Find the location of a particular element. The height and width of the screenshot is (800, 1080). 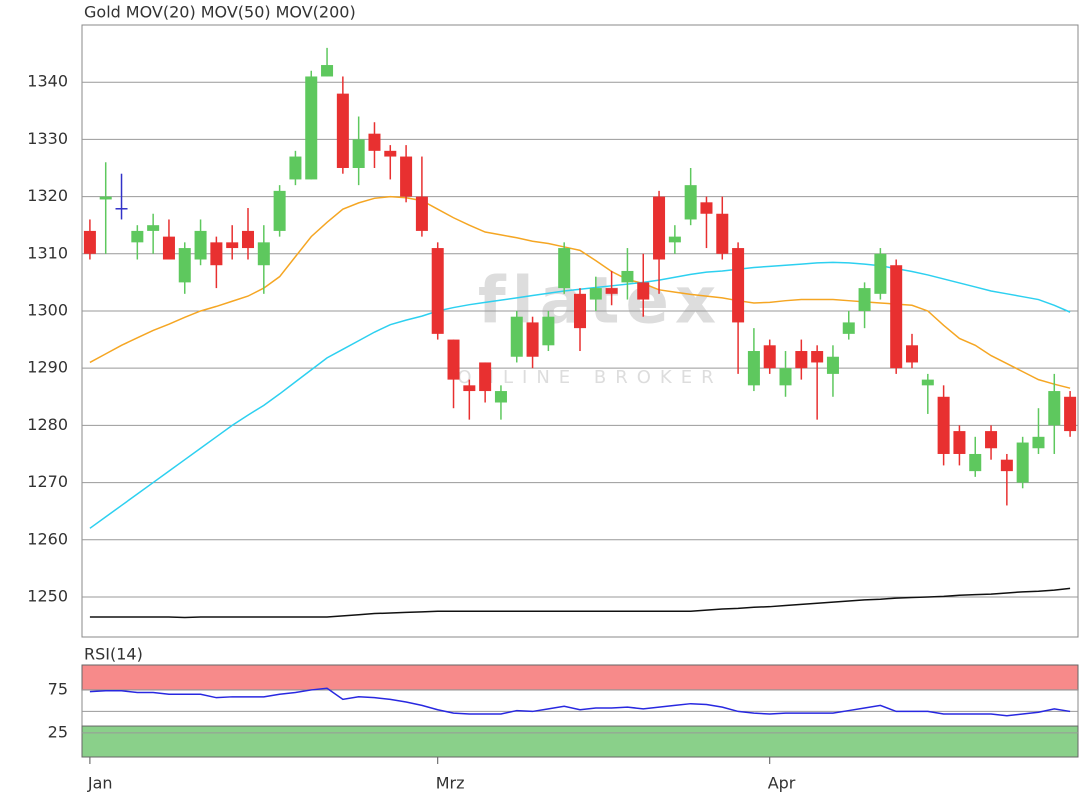

legend-entry: MOV(200) is located at coordinates (316, 12).